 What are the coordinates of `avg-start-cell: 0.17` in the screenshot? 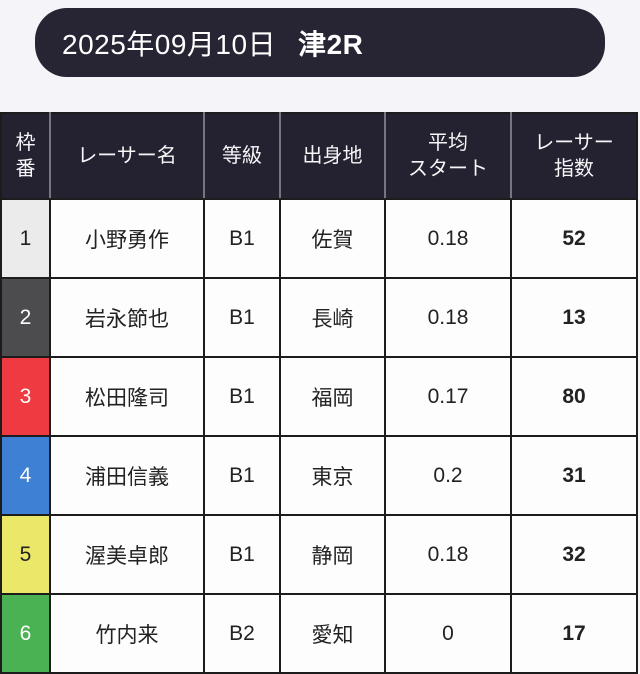 It's located at (448, 396).